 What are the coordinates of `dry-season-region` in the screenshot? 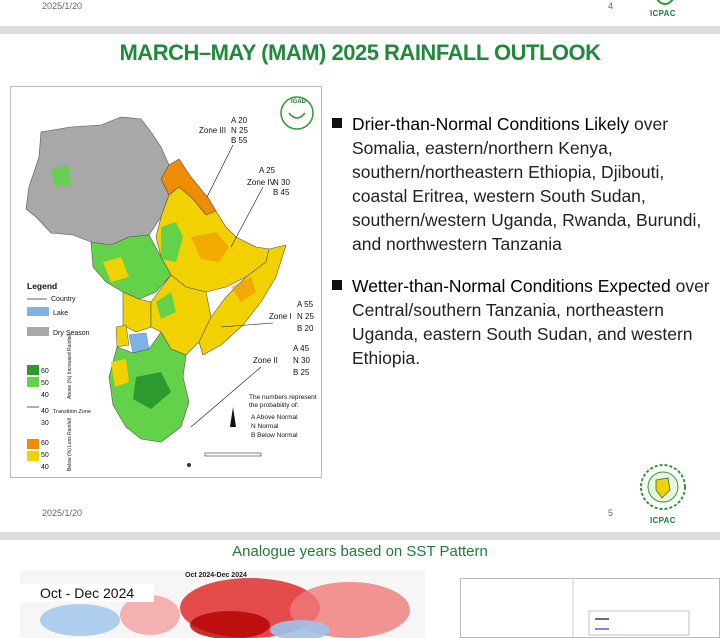 It's located at (97, 181).